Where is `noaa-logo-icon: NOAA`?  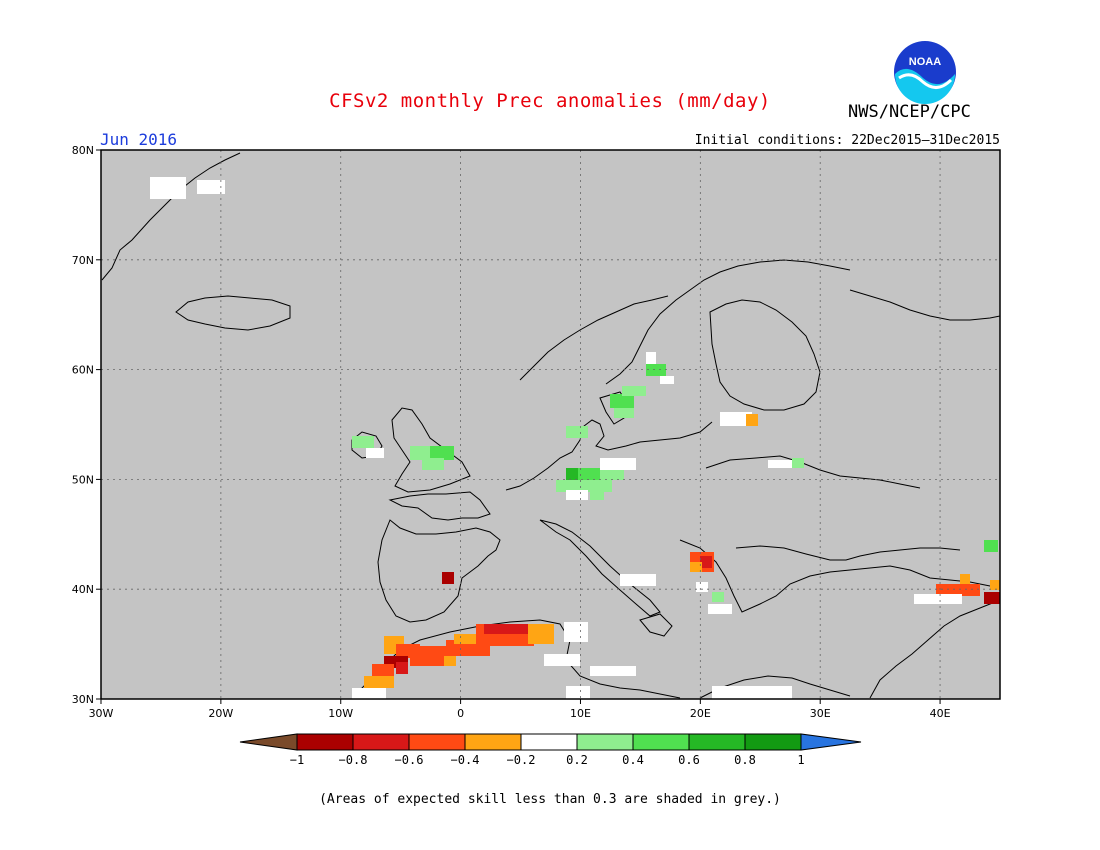
noaa-logo-icon: NOAA is located at coordinates (925, 72).